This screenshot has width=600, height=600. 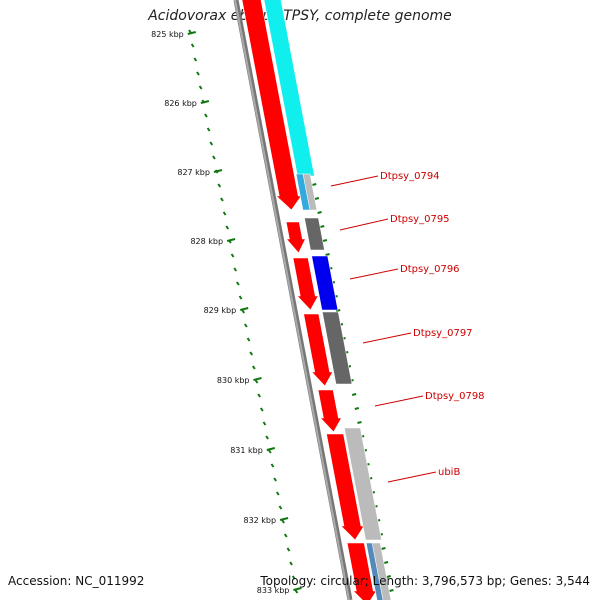 I want to click on ruler-label: 831 kbp, so click(x=246, y=450).